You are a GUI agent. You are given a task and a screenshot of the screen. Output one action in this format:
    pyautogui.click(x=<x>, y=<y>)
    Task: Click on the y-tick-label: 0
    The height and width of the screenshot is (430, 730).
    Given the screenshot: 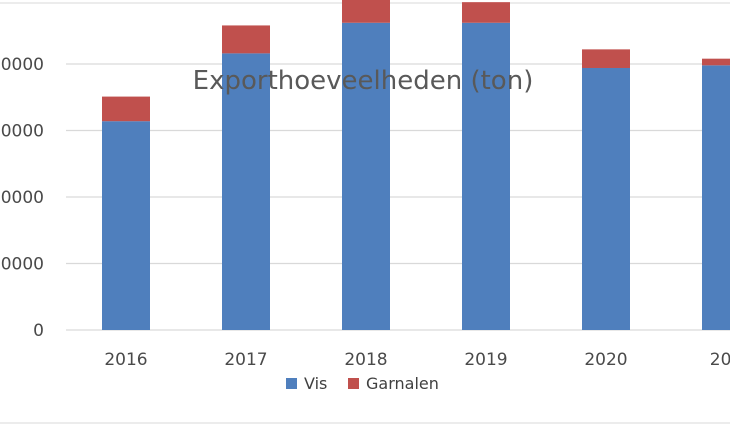 What is the action you would take?
    pyautogui.click(x=38, y=331)
    